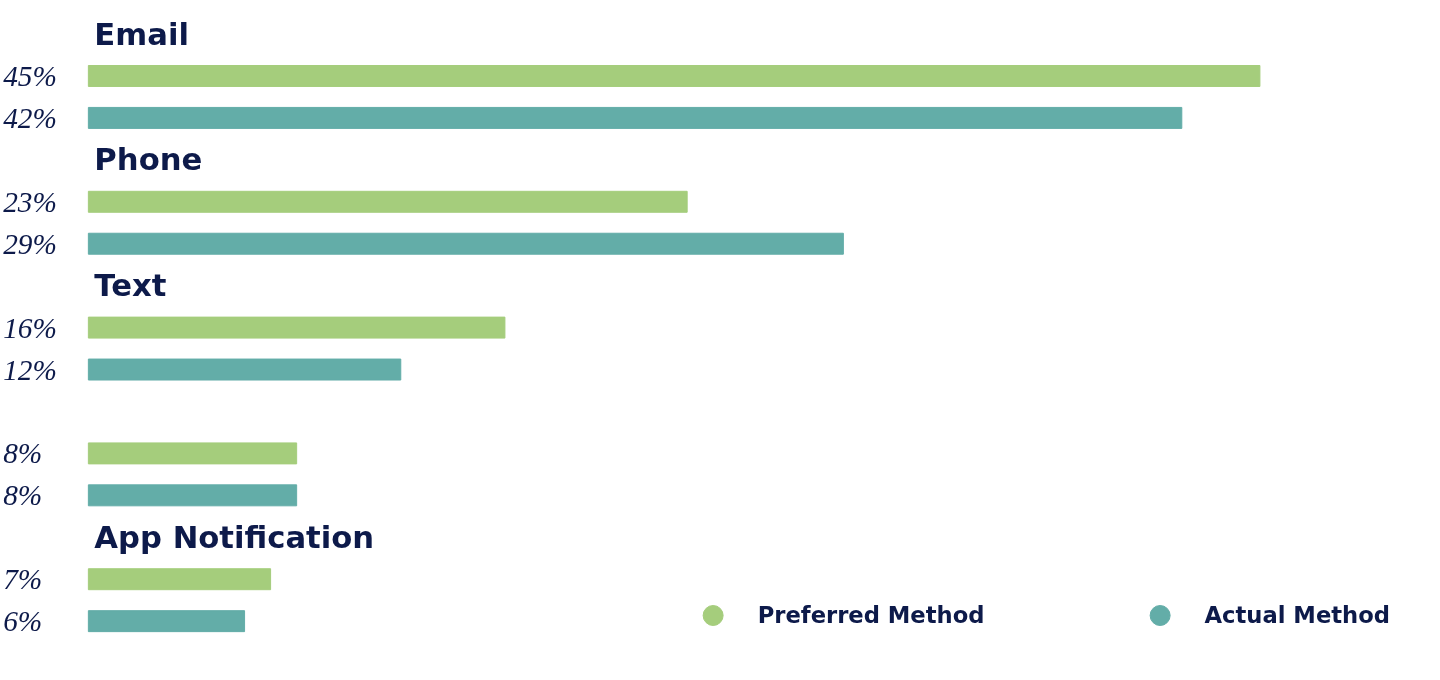 This screenshot has width=1440, height=680. What do you see at coordinates (141, 34) in the screenshot?
I see `y-tick-label: Email` at bounding box center [141, 34].